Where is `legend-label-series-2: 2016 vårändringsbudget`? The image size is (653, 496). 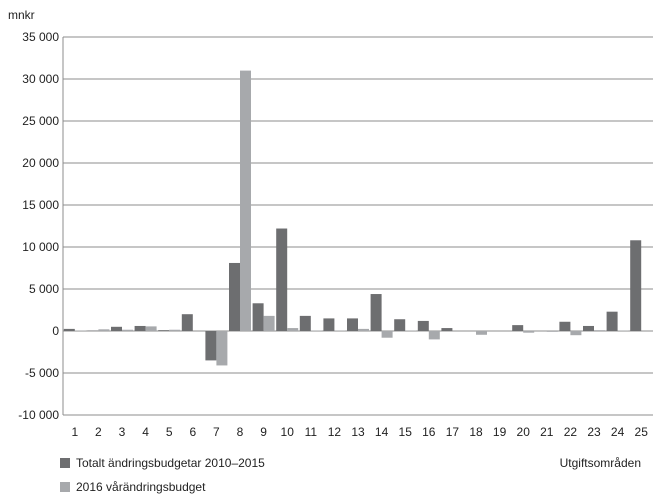 legend-label-series-2: 2016 vårändringsbudget is located at coordinates (141, 487).